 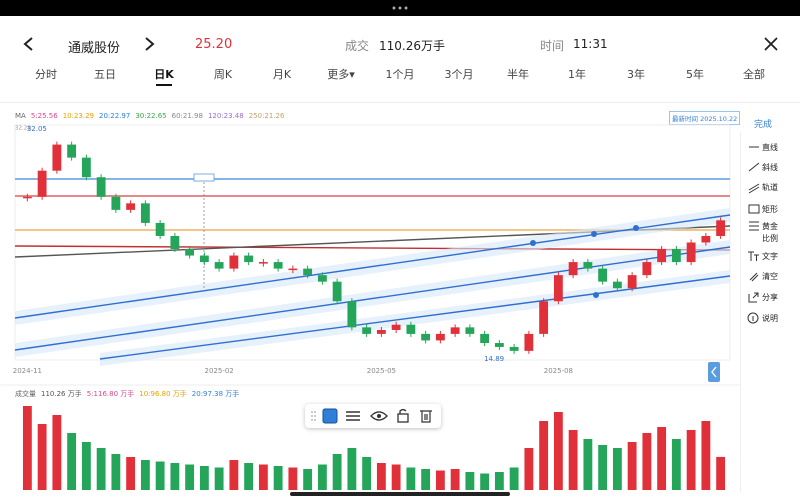 I want to click on tool-label: 清空, so click(x=770, y=276).